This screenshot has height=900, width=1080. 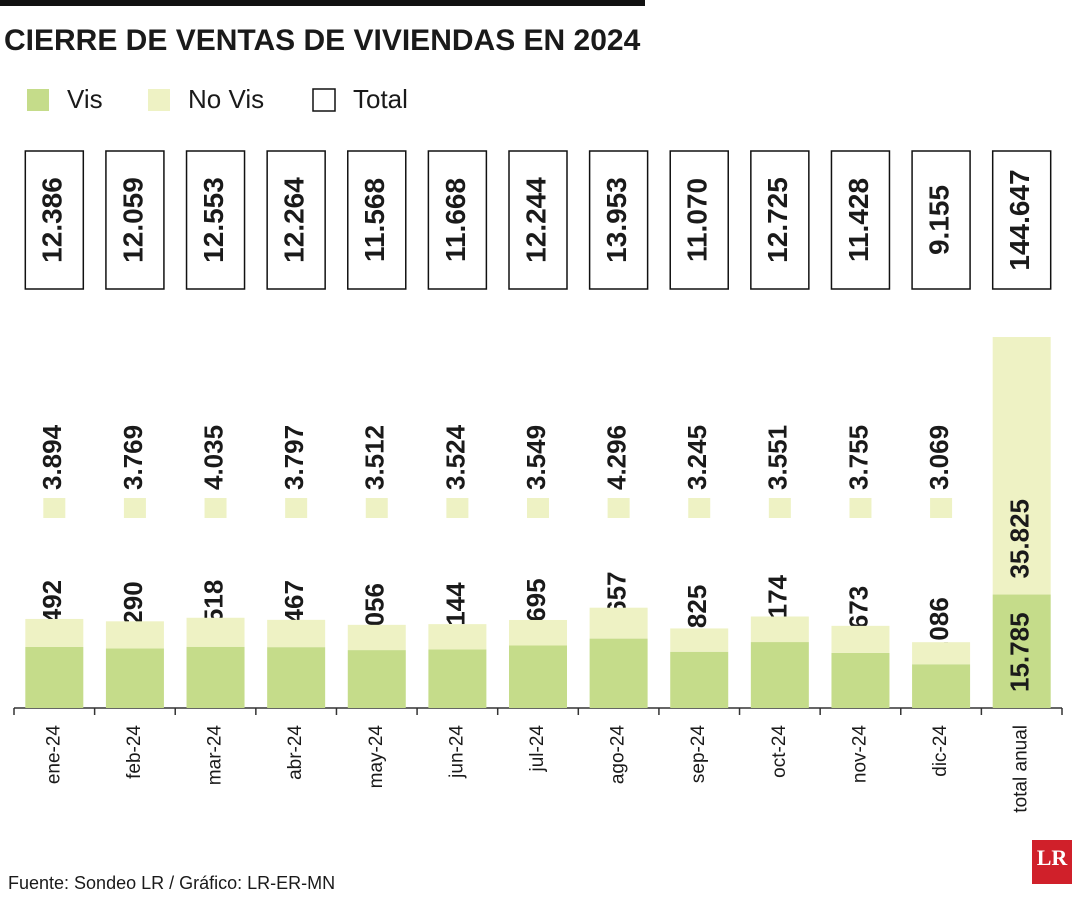 I want to click on total-label: 13.953, so click(x=616, y=220).